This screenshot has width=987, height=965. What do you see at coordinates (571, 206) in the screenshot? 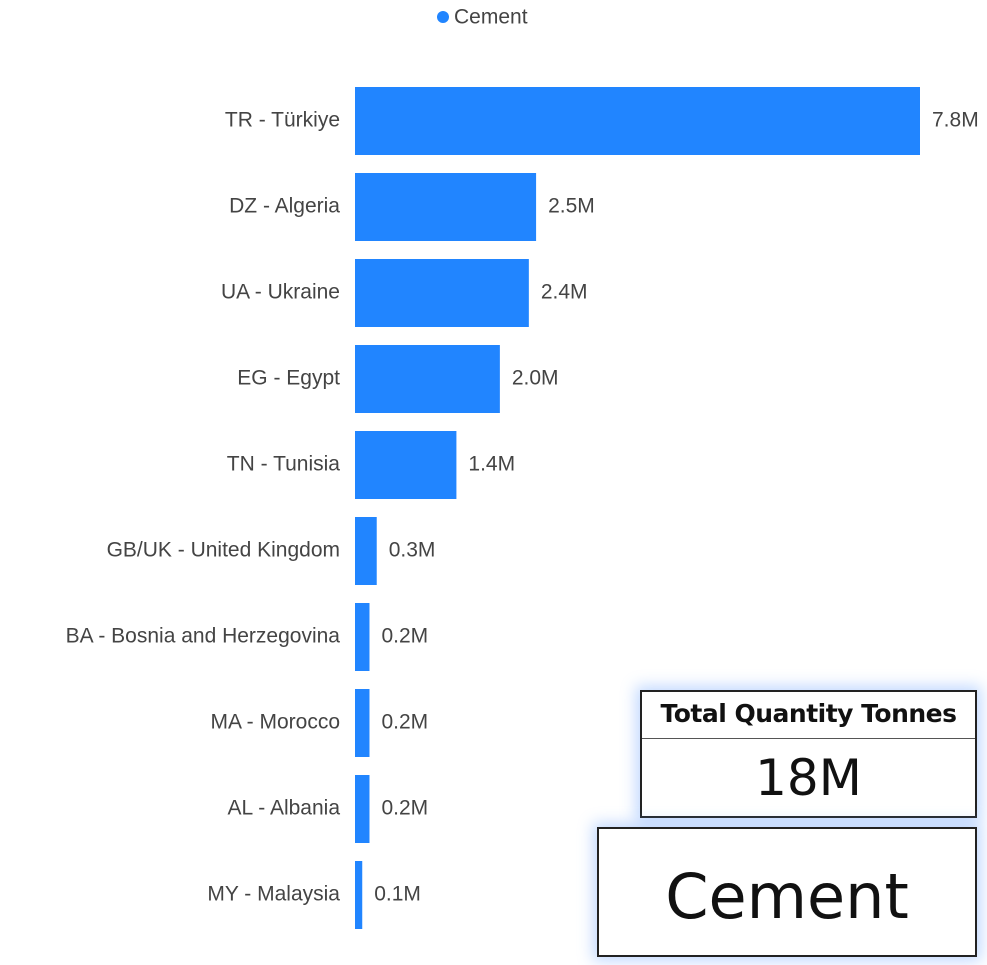
I see `data-label: 2.5M` at bounding box center [571, 206].